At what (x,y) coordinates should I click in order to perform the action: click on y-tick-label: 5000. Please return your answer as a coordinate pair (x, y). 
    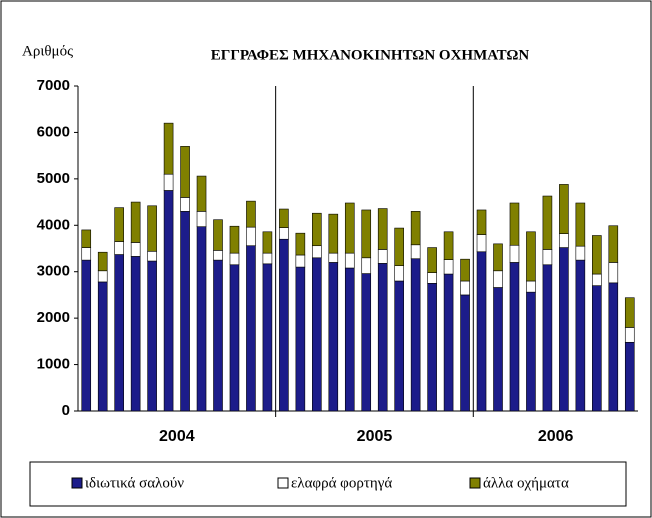
    Looking at the image, I should click on (53, 178).